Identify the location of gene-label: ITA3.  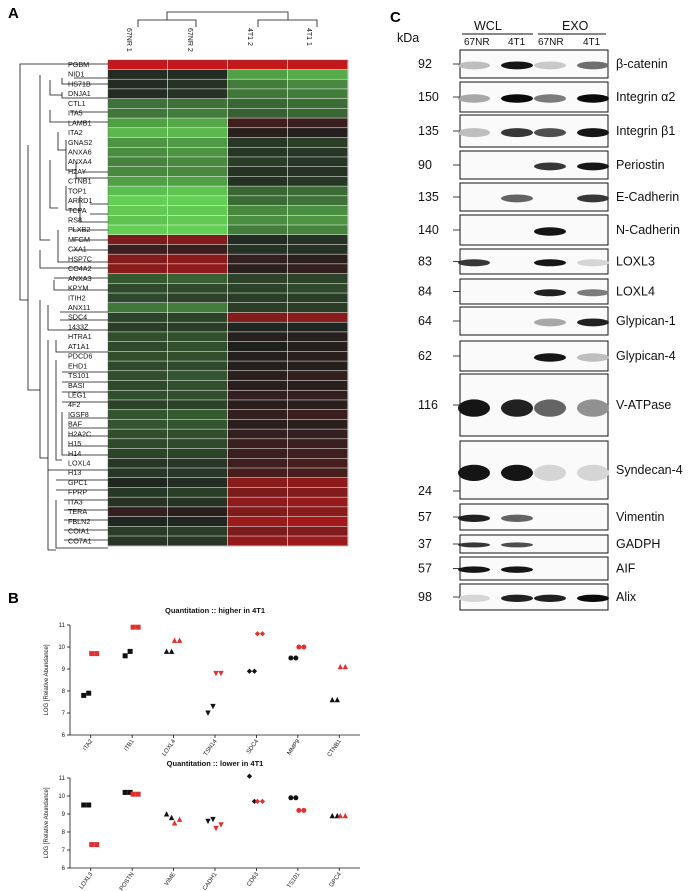
(75, 501).